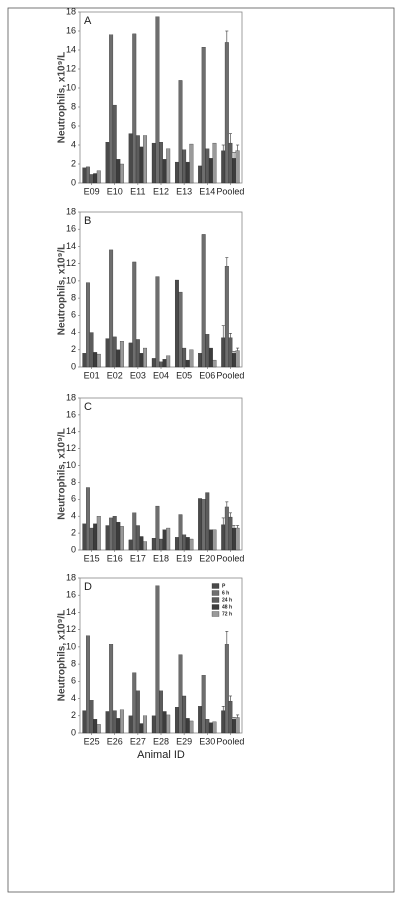 The height and width of the screenshot is (900, 402). Describe the element at coordinates (184, 741) in the screenshot. I see `x-tick-label: E29` at that location.